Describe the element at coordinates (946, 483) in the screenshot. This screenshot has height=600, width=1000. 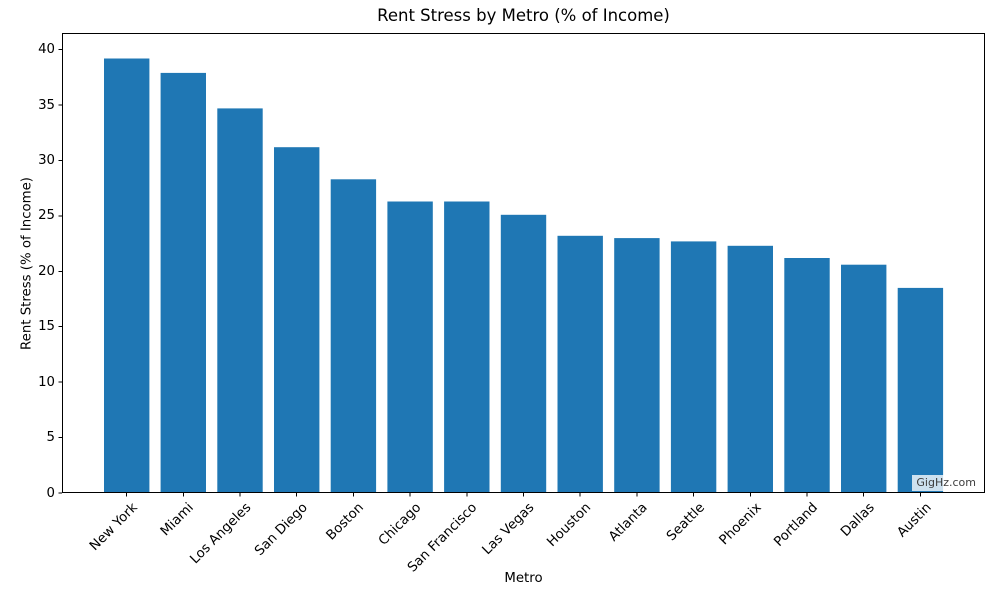
I see `watermark: GigHz.com` at that location.